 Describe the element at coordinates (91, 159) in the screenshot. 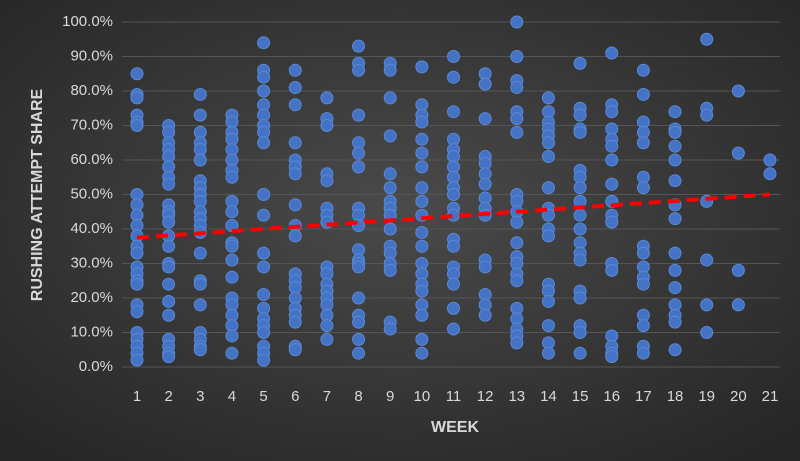

I see `y-tick-label: 60.0%` at that location.